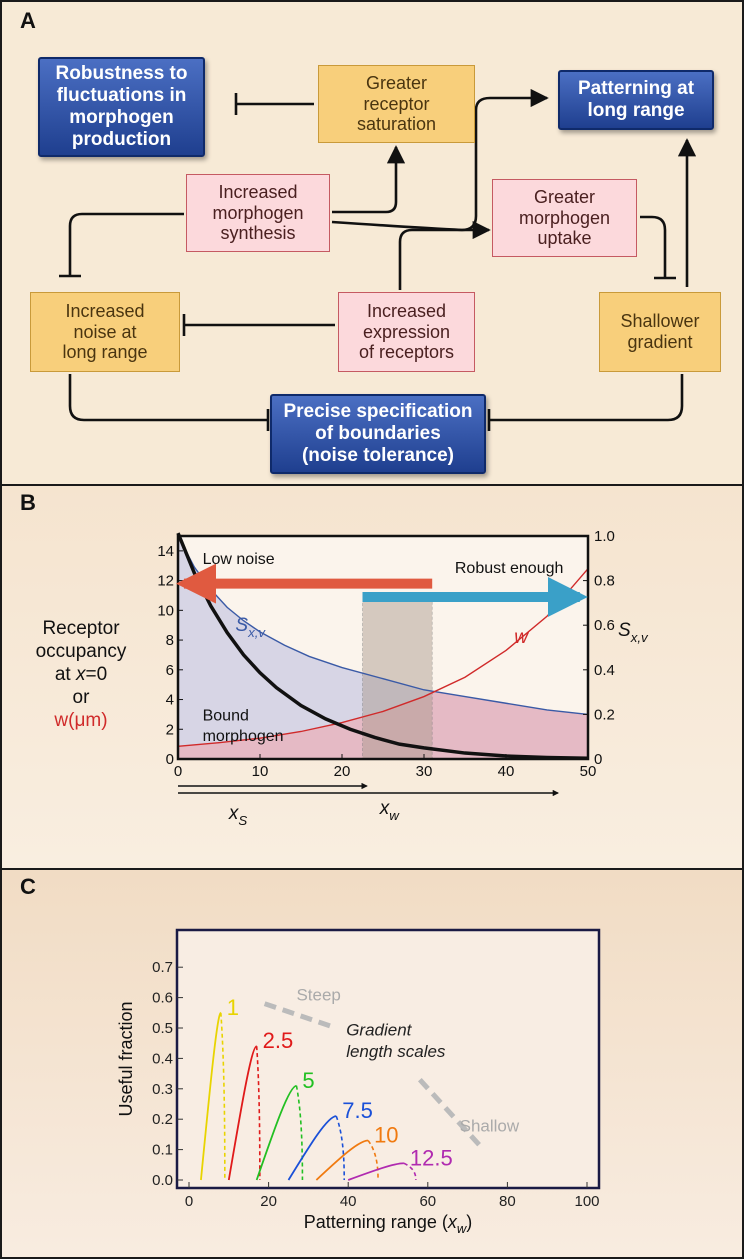 The image size is (744, 1259). I want to click on series-2.5-line, so click(242, 1113).